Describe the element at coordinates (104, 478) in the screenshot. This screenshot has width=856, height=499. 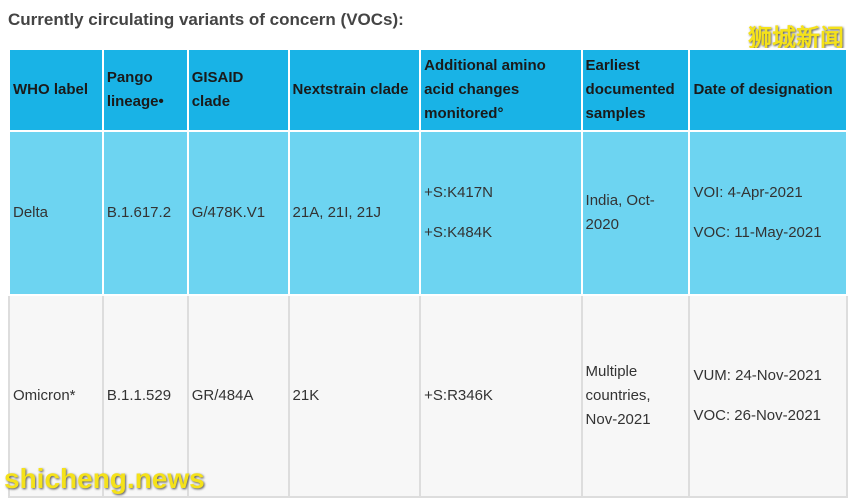
I see `watermark: shicheng.news` at that location.